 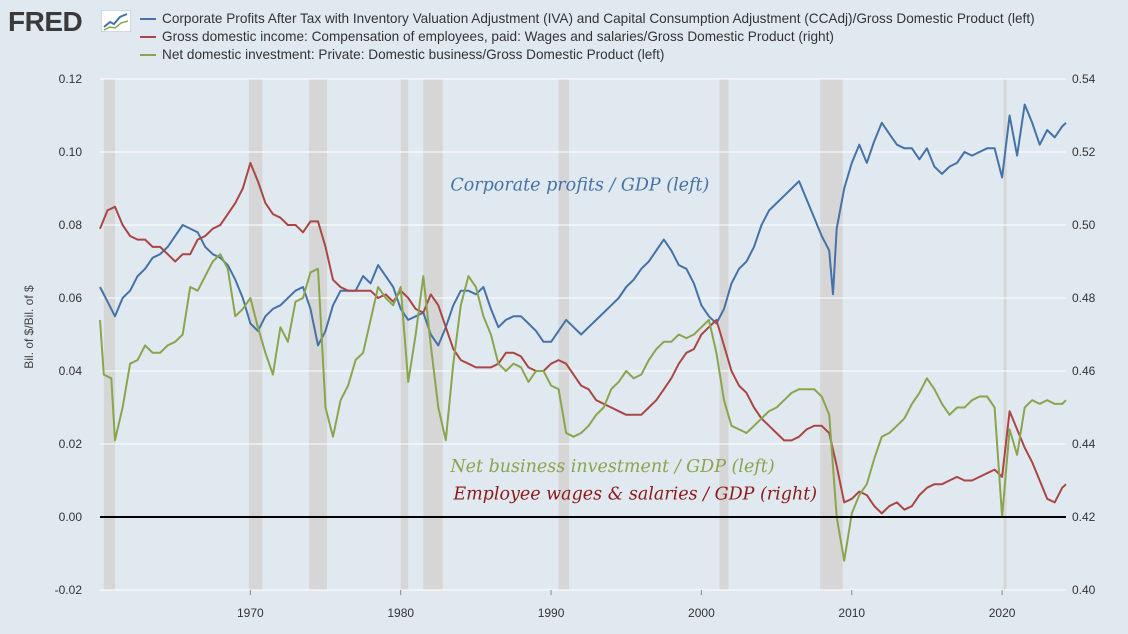 I want to click on y-left-tick-label: 0.06, so click(x=71, y=298).